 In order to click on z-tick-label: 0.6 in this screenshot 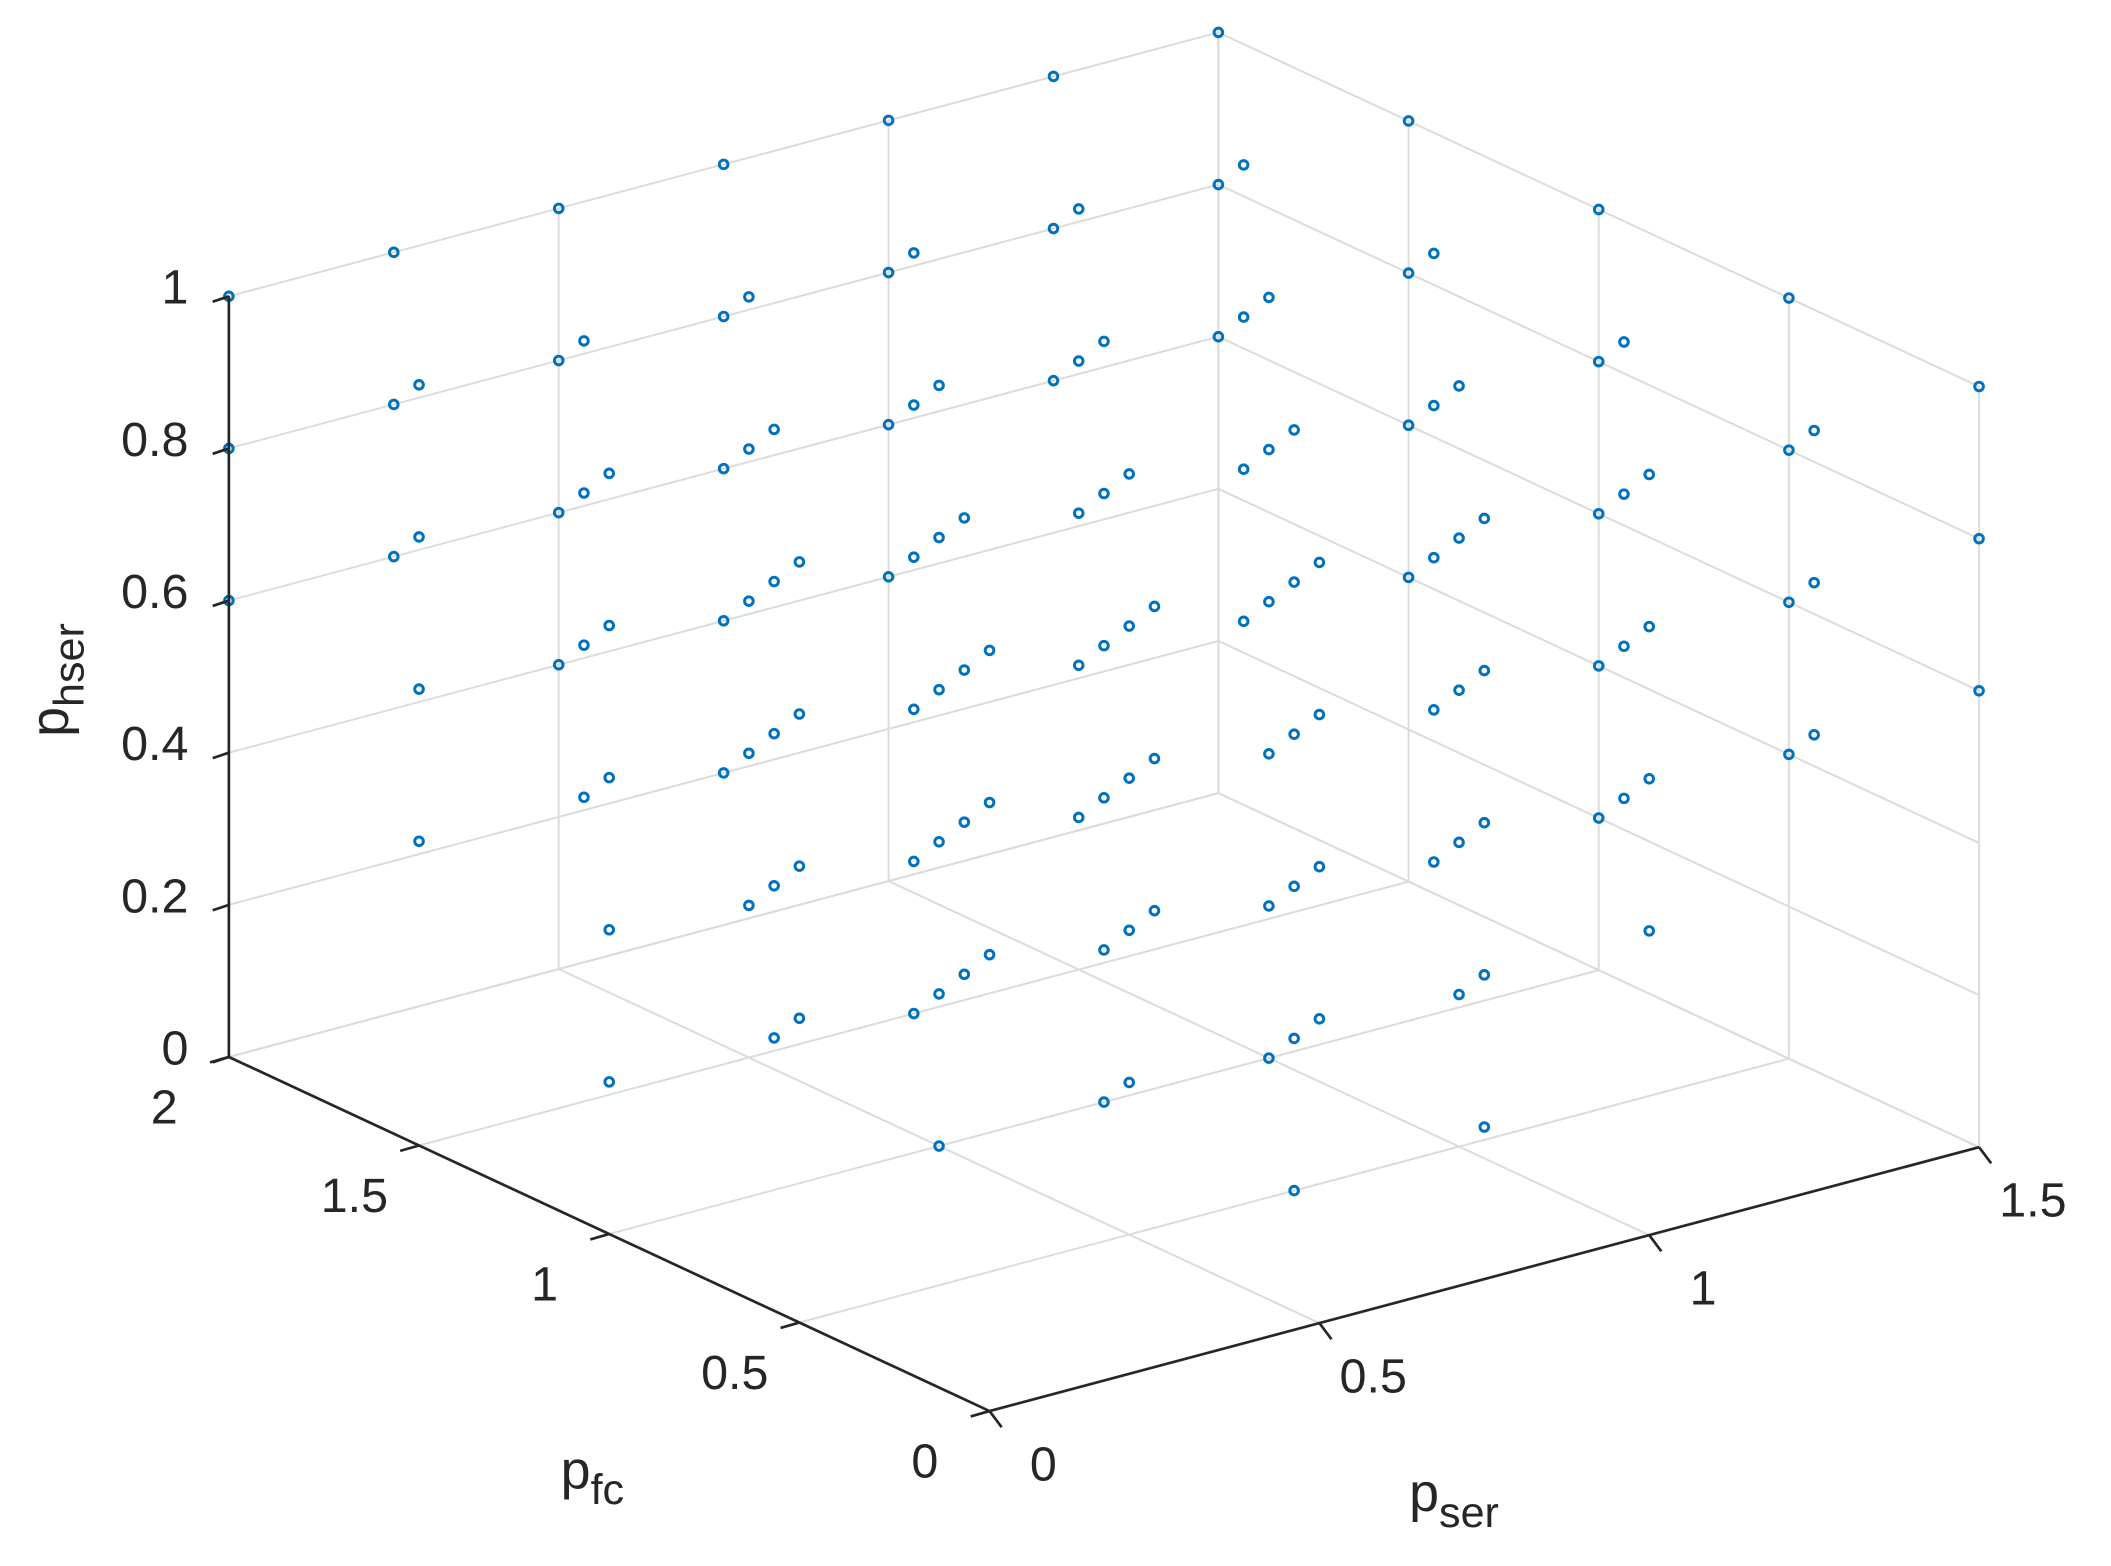, I will do `click(154, 592)`.